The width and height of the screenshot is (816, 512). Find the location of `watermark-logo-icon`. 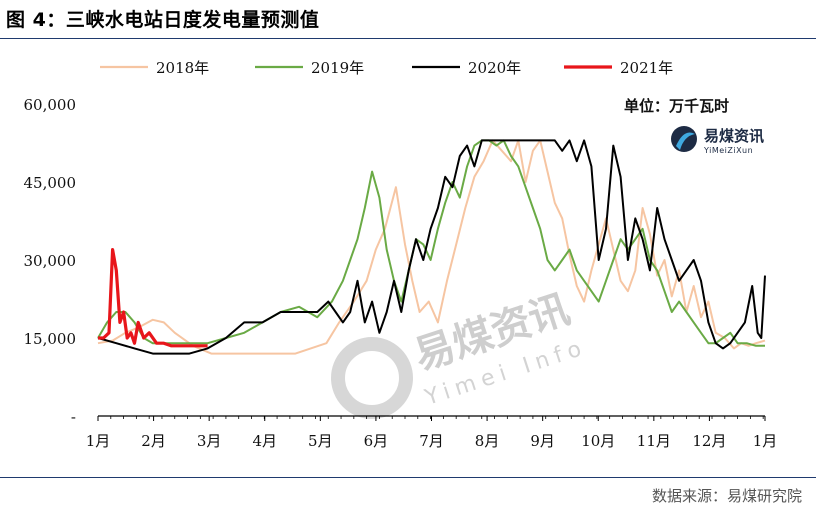

watermark-logo-icon is located at coordinates (372, 378).